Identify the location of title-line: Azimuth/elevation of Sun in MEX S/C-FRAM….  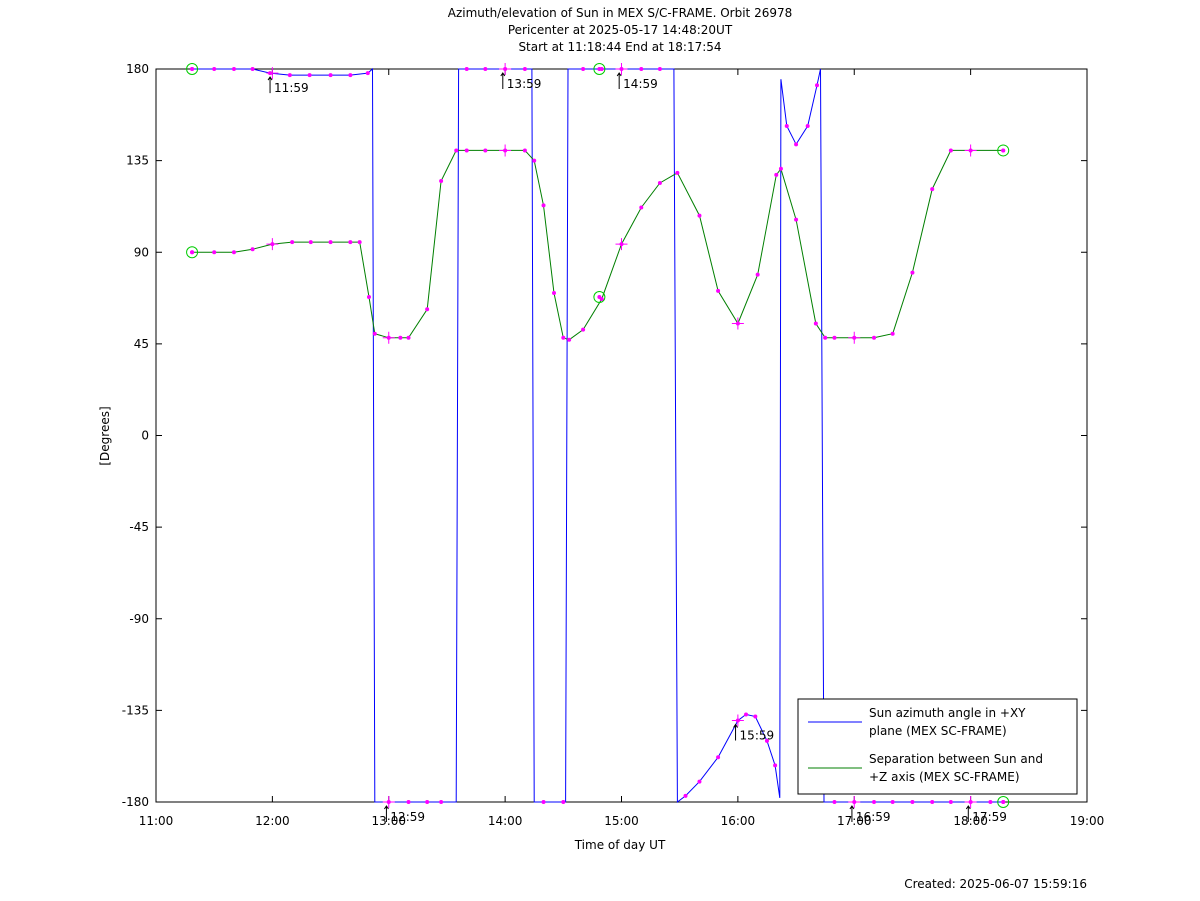
(620, 13).